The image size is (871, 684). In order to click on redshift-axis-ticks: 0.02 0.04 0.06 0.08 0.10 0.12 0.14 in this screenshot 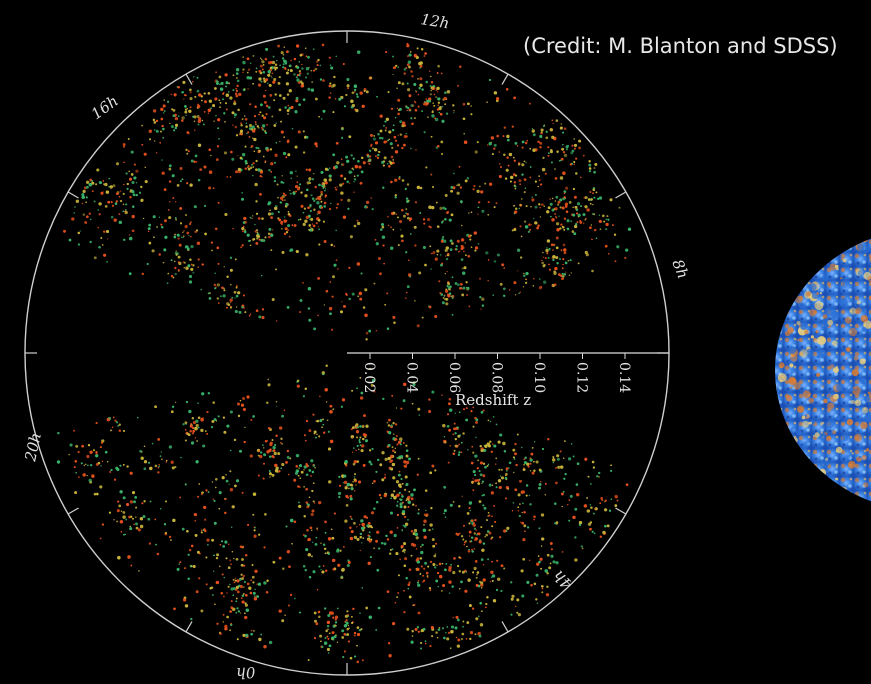, I will do `click(496, 373)`.